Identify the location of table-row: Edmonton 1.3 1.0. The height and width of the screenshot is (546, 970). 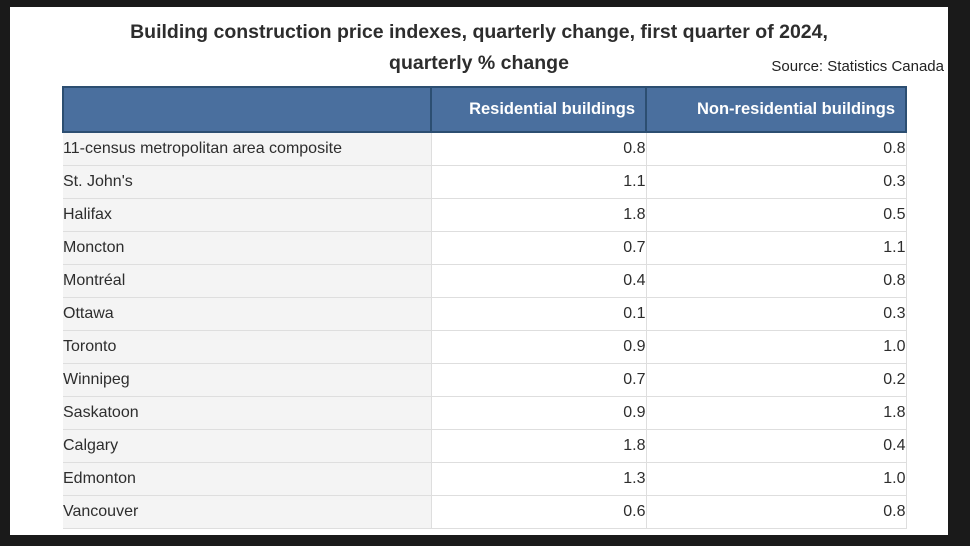
(485, 479).